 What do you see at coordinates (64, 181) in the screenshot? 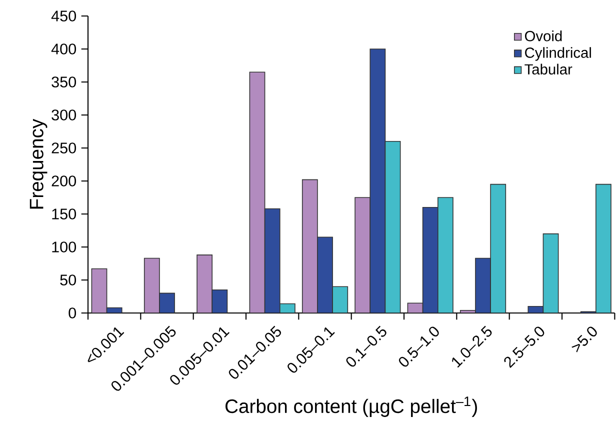
I see `y-tick-label: 200` at bounding box center [64, 181].